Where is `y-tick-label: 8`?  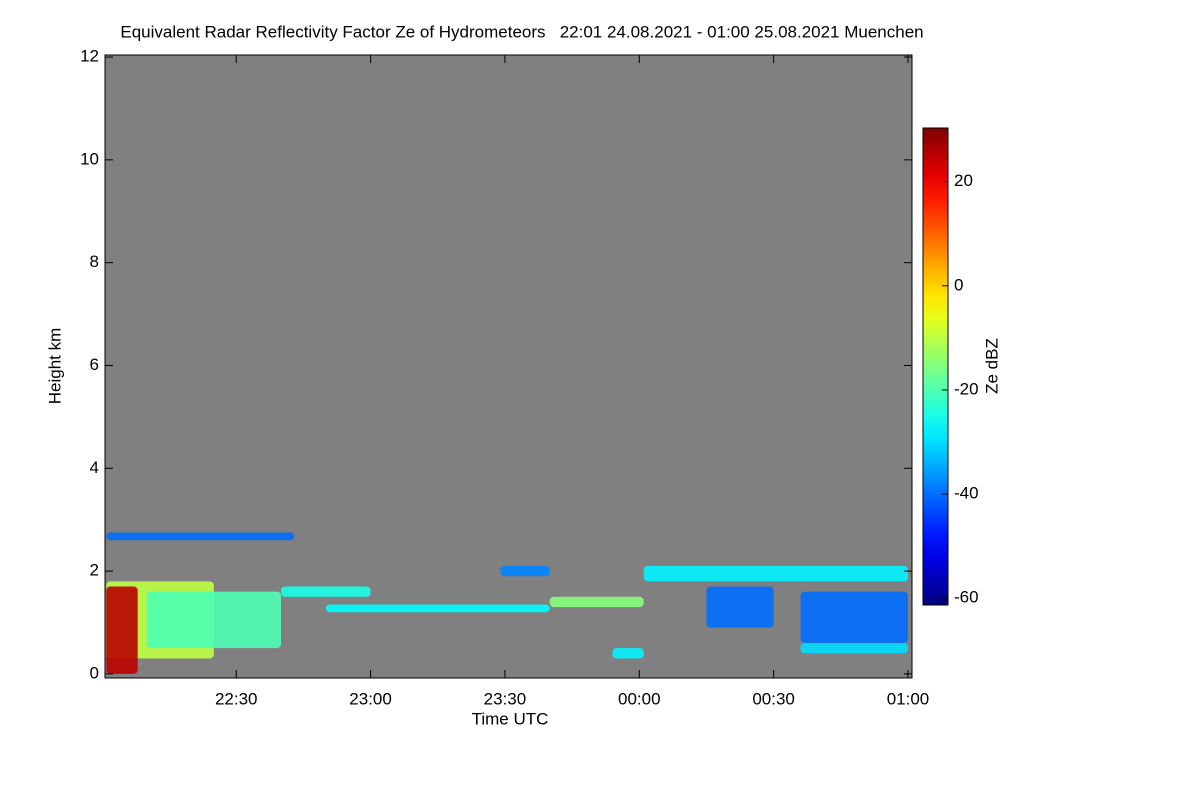 y-tick-label: 8 is located at coordinates (94, 261).